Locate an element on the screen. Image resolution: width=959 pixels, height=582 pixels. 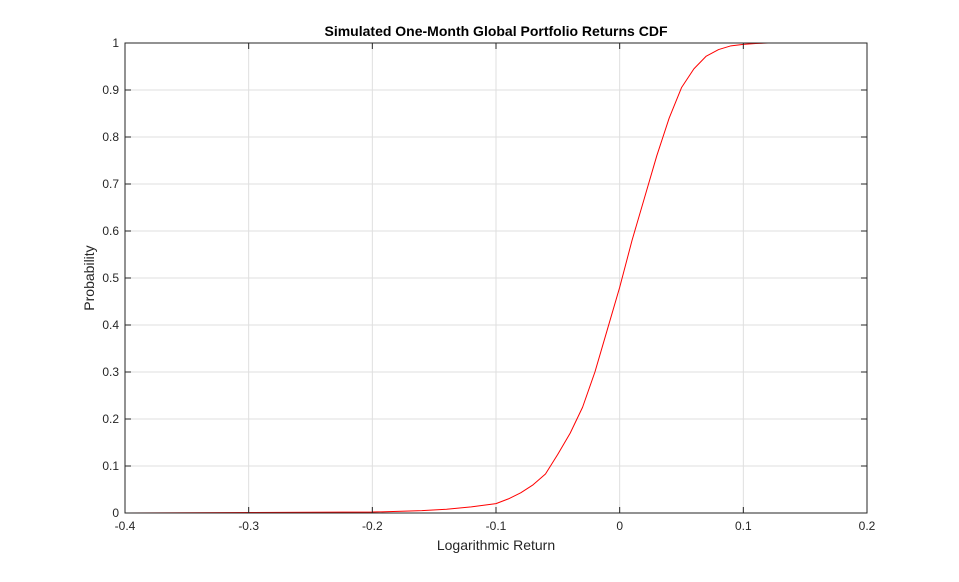
x-tick-label: 0.2 is located at coordinates (867, 526).